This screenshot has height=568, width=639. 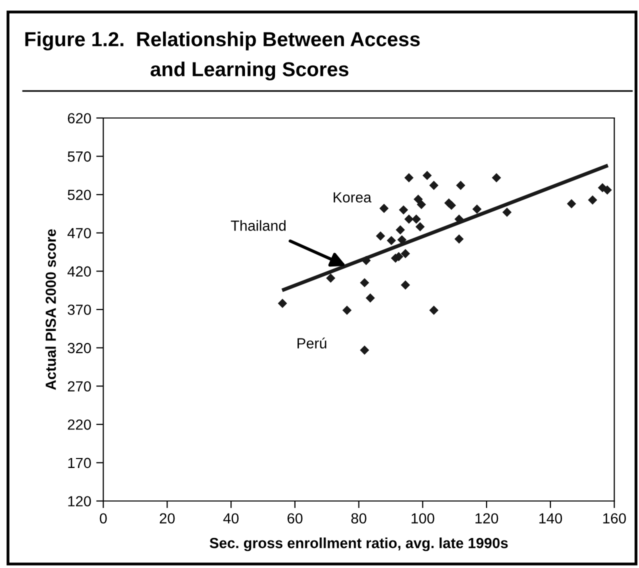 What do you see at coordinates (358, 518) in the screenshot?
I see `x-tick-label: 80` at bounding box center [358, 518].